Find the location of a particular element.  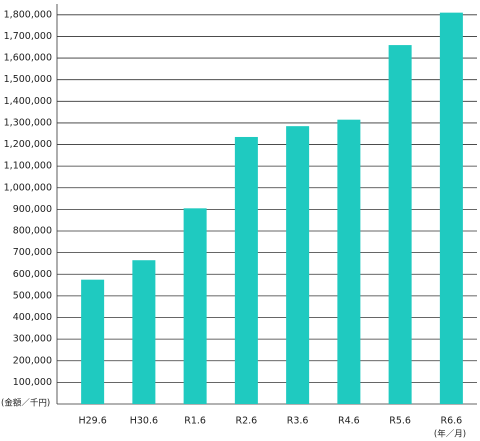

y-tick-label: 1,700,000 is located at coordinates (28, 36).